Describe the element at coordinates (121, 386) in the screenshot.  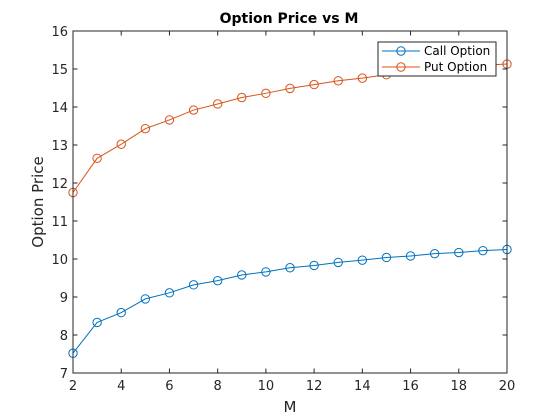
I see `x-tick-label: 4` at that location.